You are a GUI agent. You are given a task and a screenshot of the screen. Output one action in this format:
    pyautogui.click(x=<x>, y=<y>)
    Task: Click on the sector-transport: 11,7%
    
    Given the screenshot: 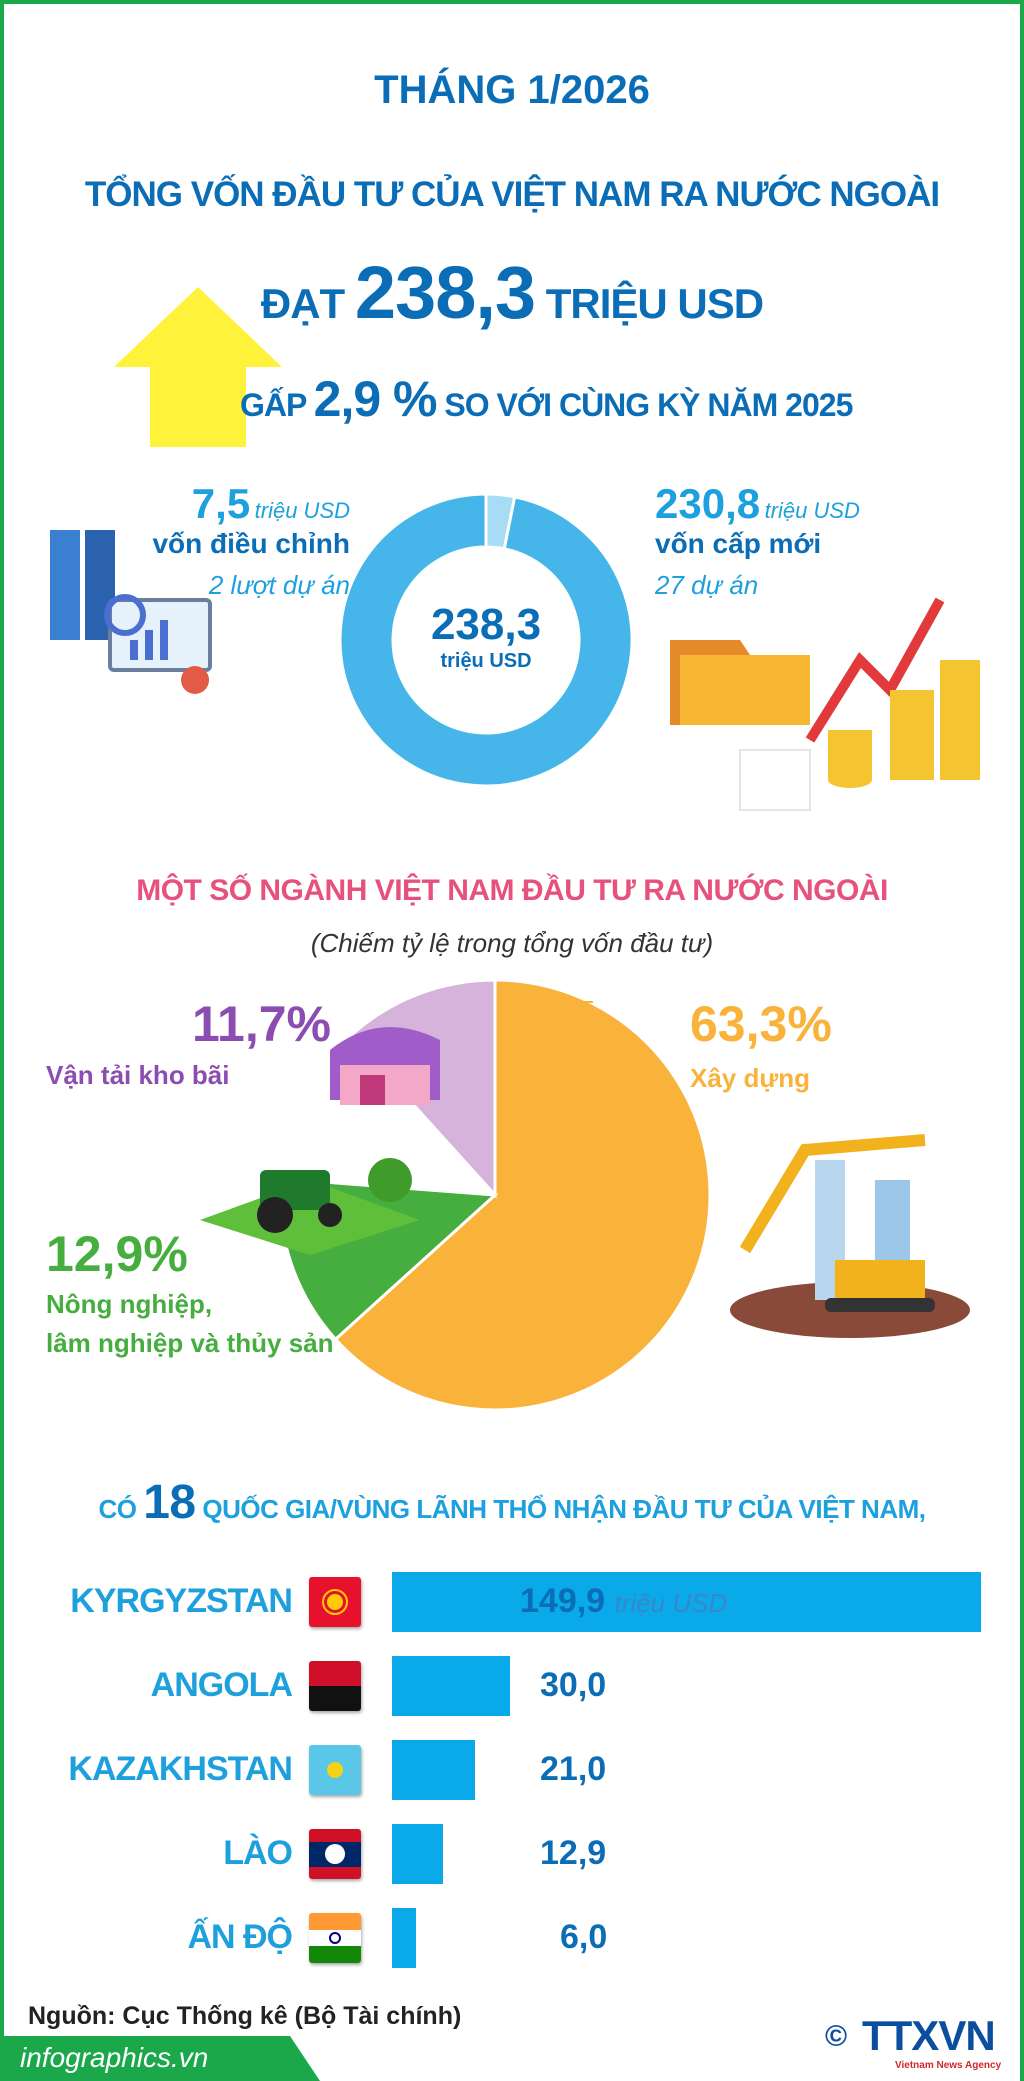 What is the action you would take?
    pyautogui.click(x=262, y=1024)
    